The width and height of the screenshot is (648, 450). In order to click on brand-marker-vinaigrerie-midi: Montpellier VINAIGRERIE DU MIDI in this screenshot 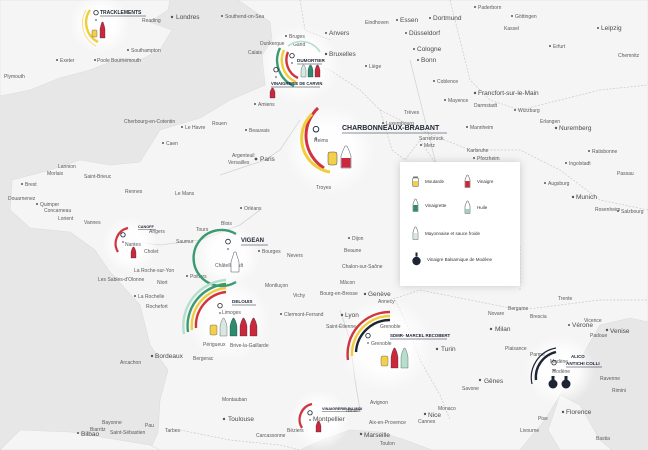, I will do `click(330, 417)`.